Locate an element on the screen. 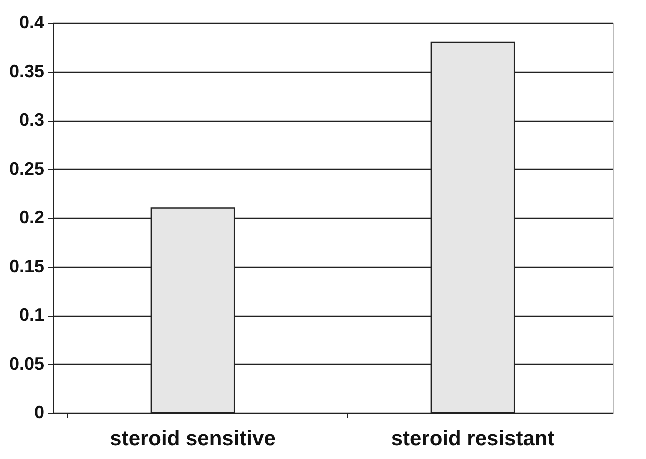 Image resolution: width=646 pixels, height=459 pixels. y-tick-label: 0.3 is located at coordinates (31, 120).